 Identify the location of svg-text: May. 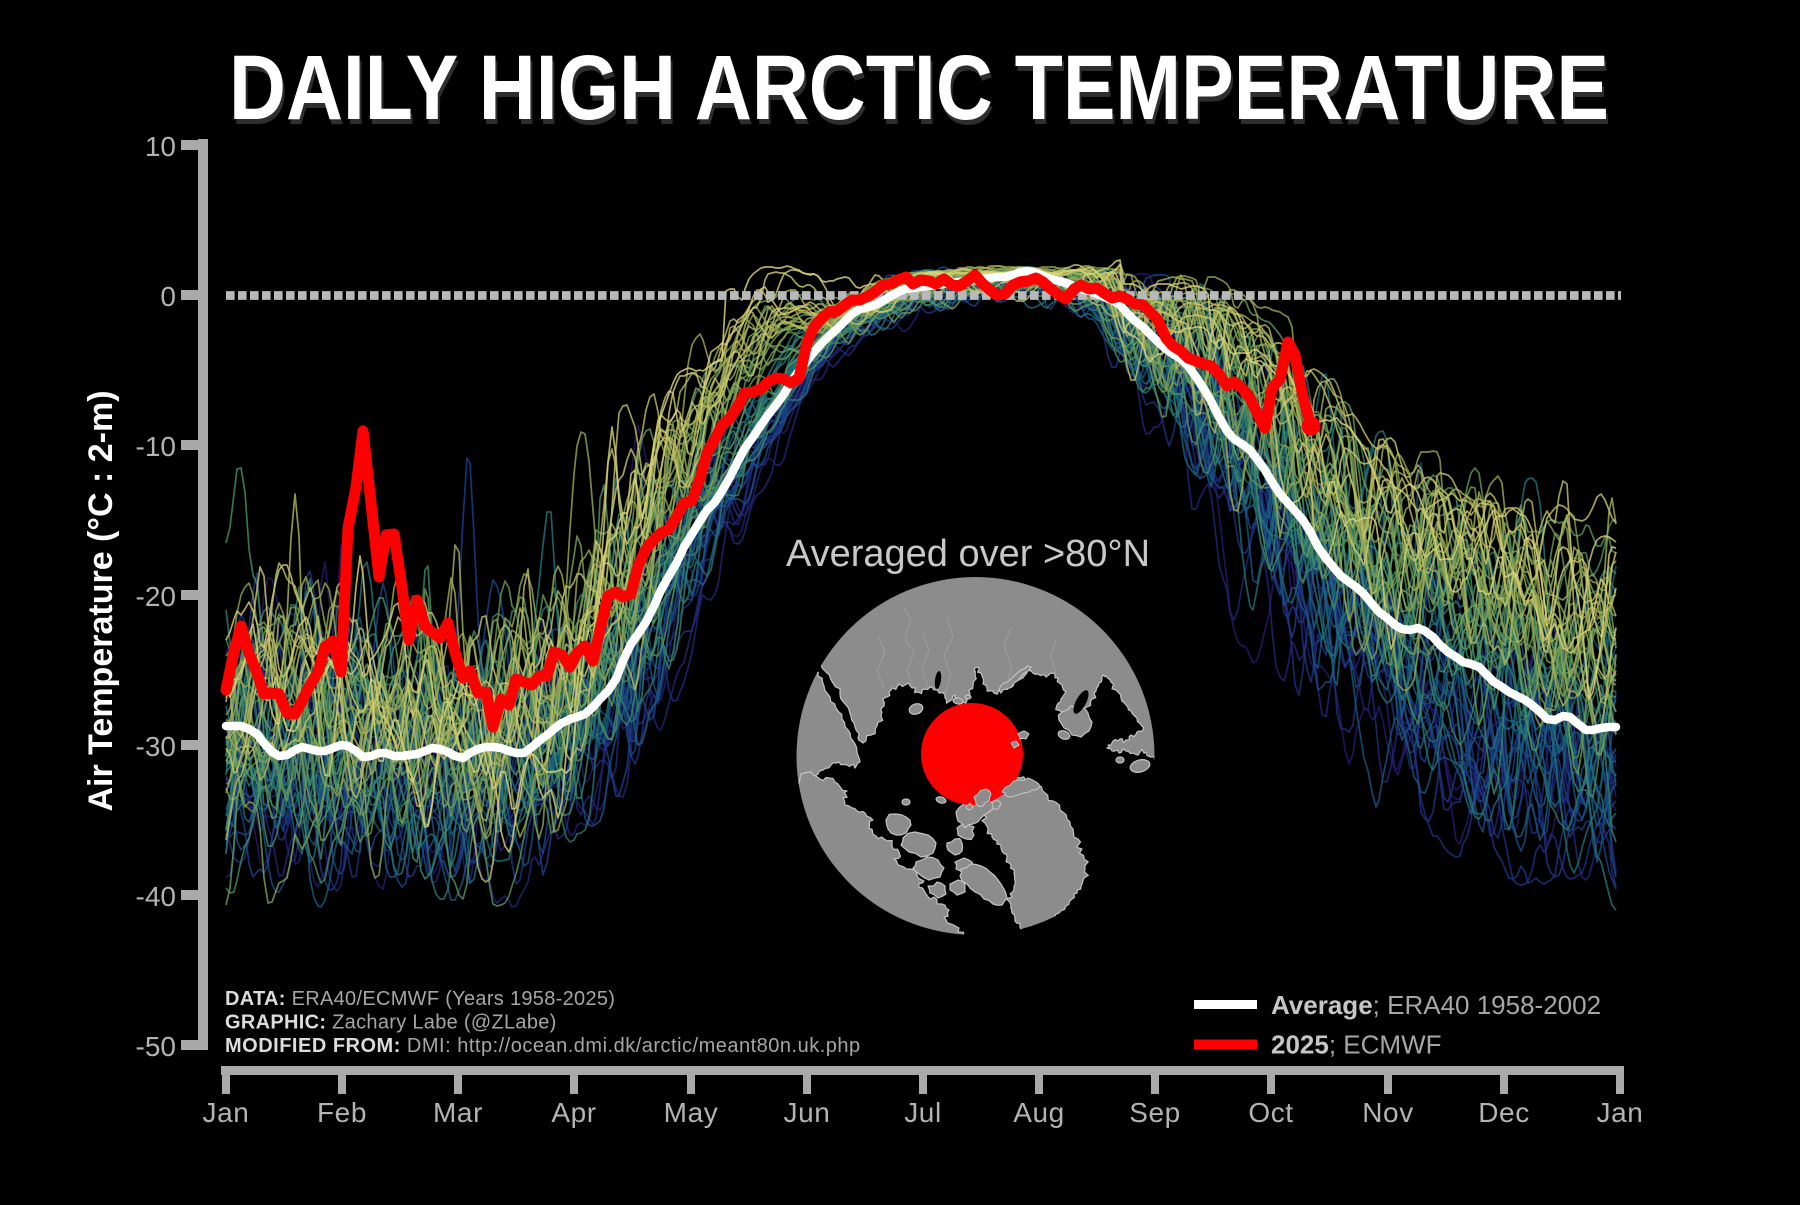
(691, 1112).